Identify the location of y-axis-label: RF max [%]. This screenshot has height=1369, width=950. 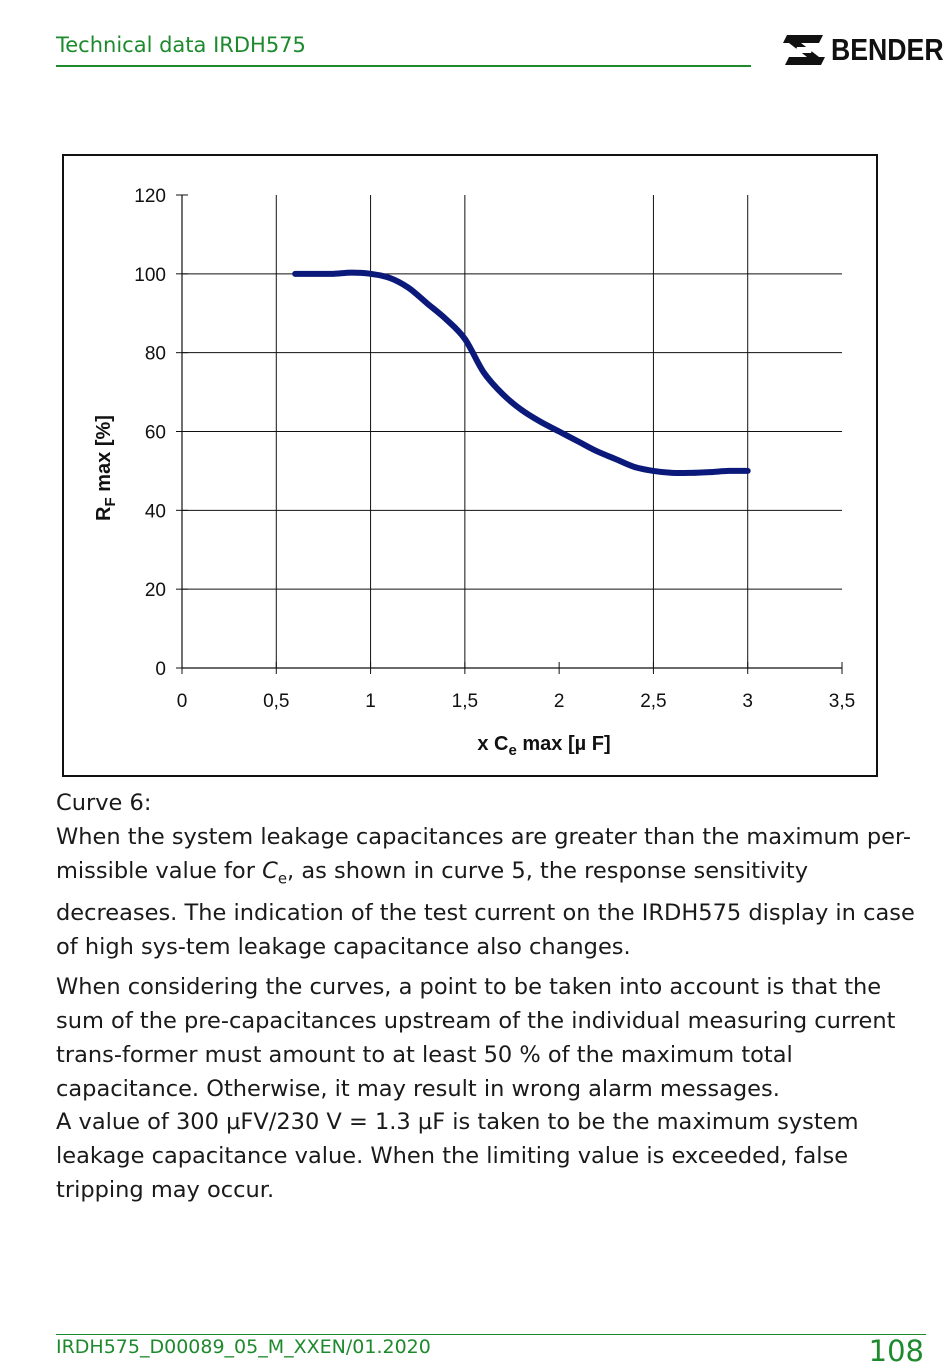
(106, 468).